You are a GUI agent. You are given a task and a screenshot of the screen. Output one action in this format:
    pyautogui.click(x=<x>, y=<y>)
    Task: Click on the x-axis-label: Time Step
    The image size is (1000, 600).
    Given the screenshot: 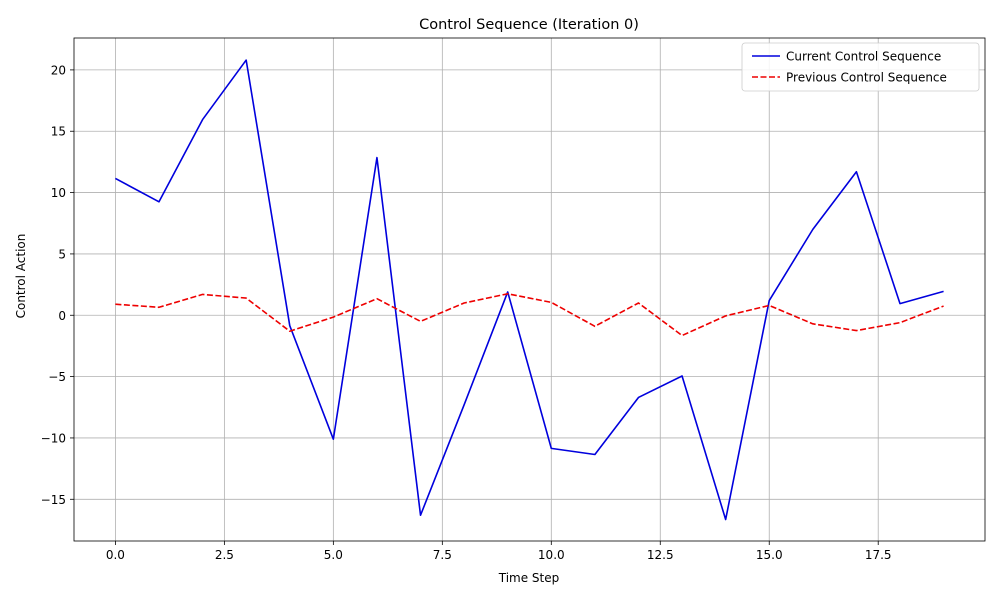 What is the action you would take?
    pyautogui.click(x=529, y=578)
    